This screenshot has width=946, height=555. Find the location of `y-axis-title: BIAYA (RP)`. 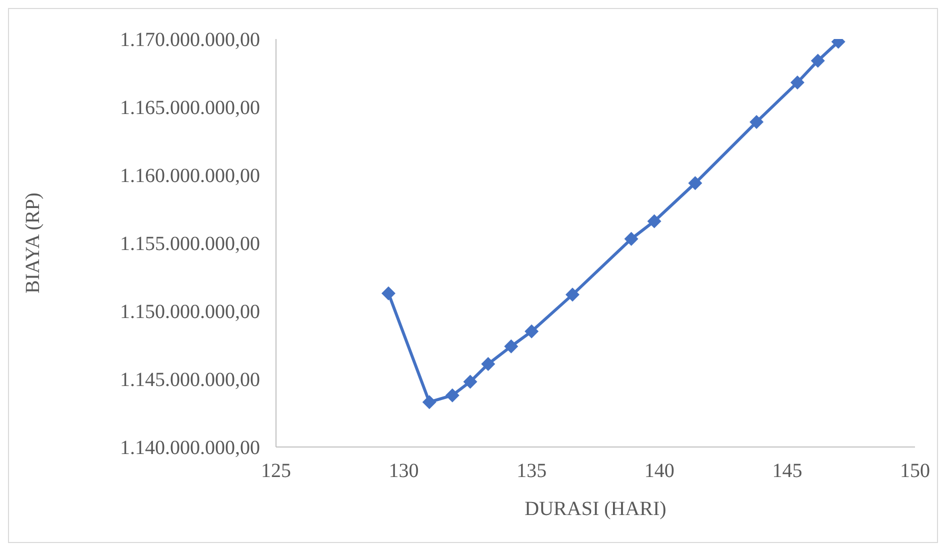

y-axis-title: BIAYA (RP) is located at coordinates (33, 243).